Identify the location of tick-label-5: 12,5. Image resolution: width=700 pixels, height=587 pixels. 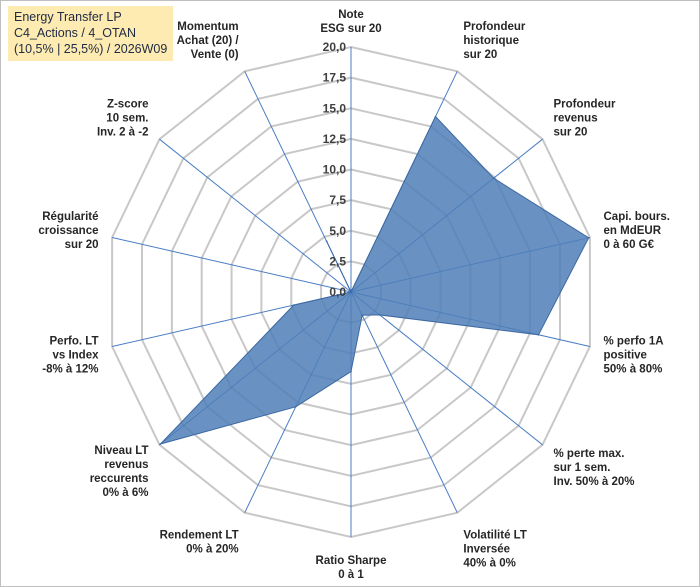
(335, 139).